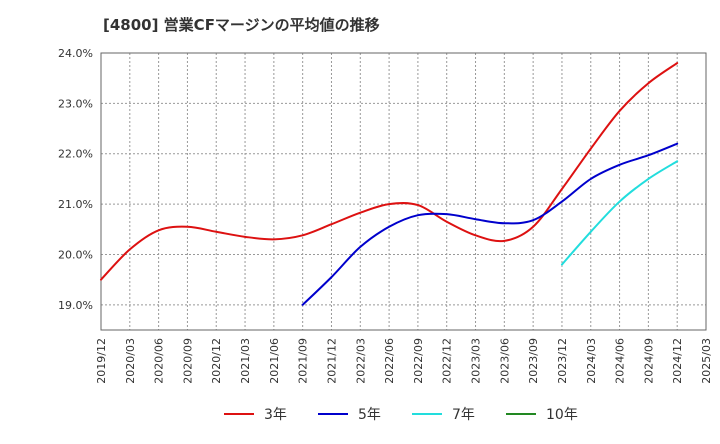 The height and width of the screenshot is (444, 720). I want to click on x-tick-label: 2021/09, so click(303, 361).